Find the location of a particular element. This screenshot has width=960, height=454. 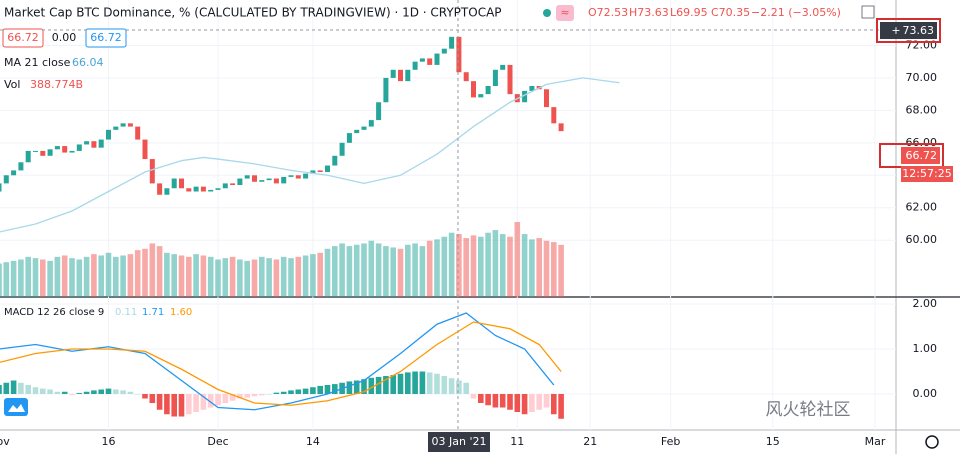

last-price: 66.72 is located at coordinates (922, 155).